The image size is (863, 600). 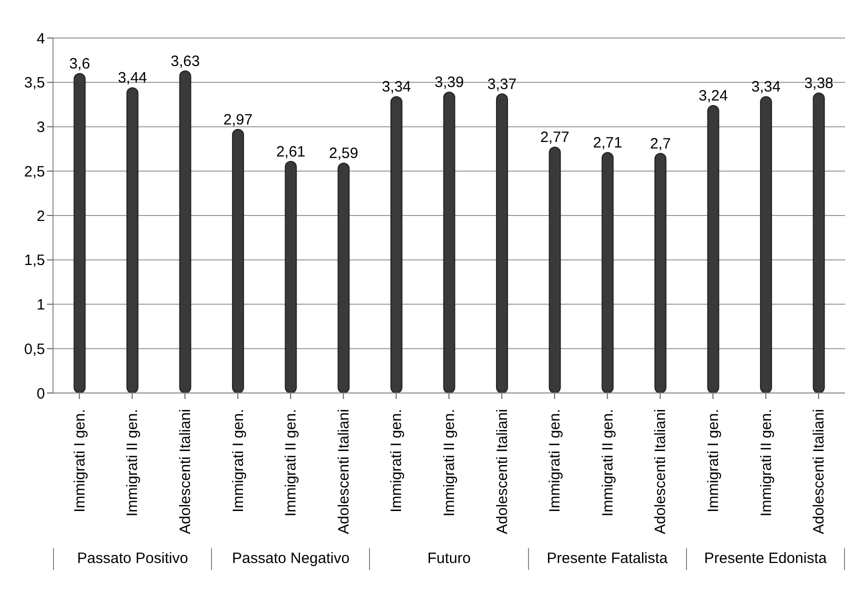 What do you see at coordinates (343, 153) in the screenshot?
I see `data-label: 2,59` at bounding box center [343, 153].